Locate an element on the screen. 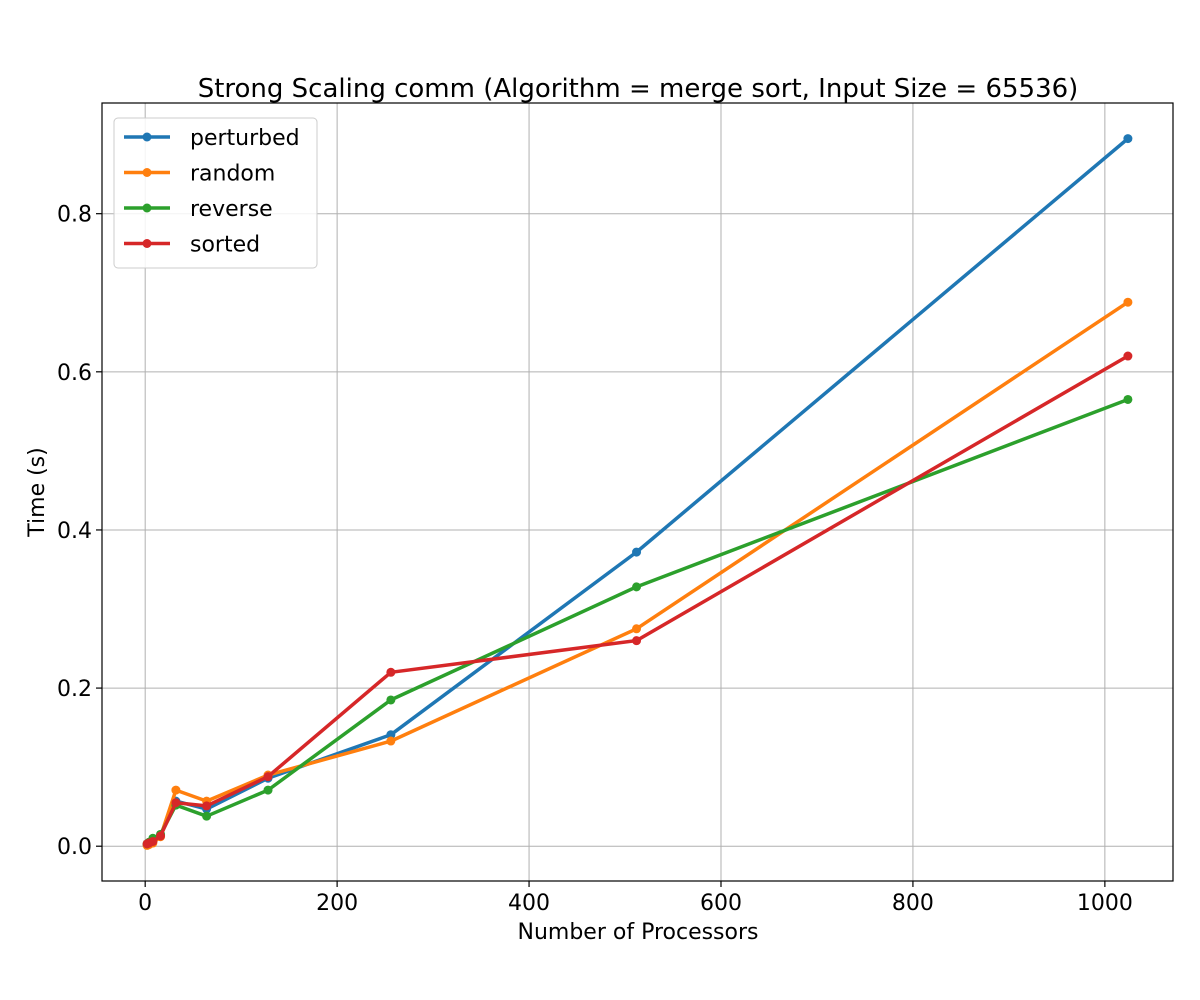 Image resolution: width=1200 pixels, height=1000 pixels. y-tick-label: 0.4 is located at coordinates (74, 531).